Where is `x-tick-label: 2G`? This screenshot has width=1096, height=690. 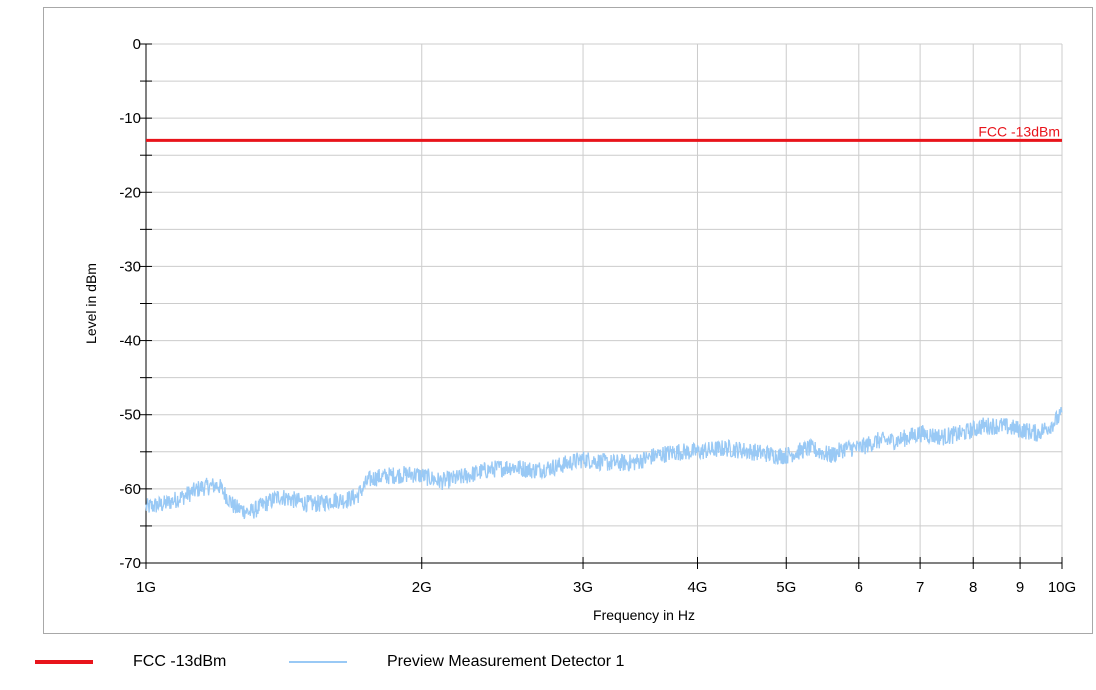
x-tick-label: 2G is located at coordinates (422, 587).